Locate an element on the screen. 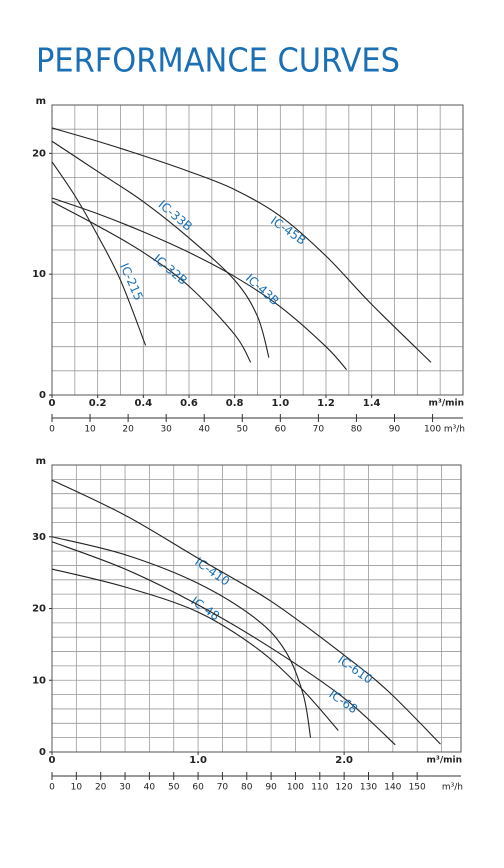 The width and height of the screenshot is (504, 868). x2-tick-label: 140 is located at coordinates (392, 788).